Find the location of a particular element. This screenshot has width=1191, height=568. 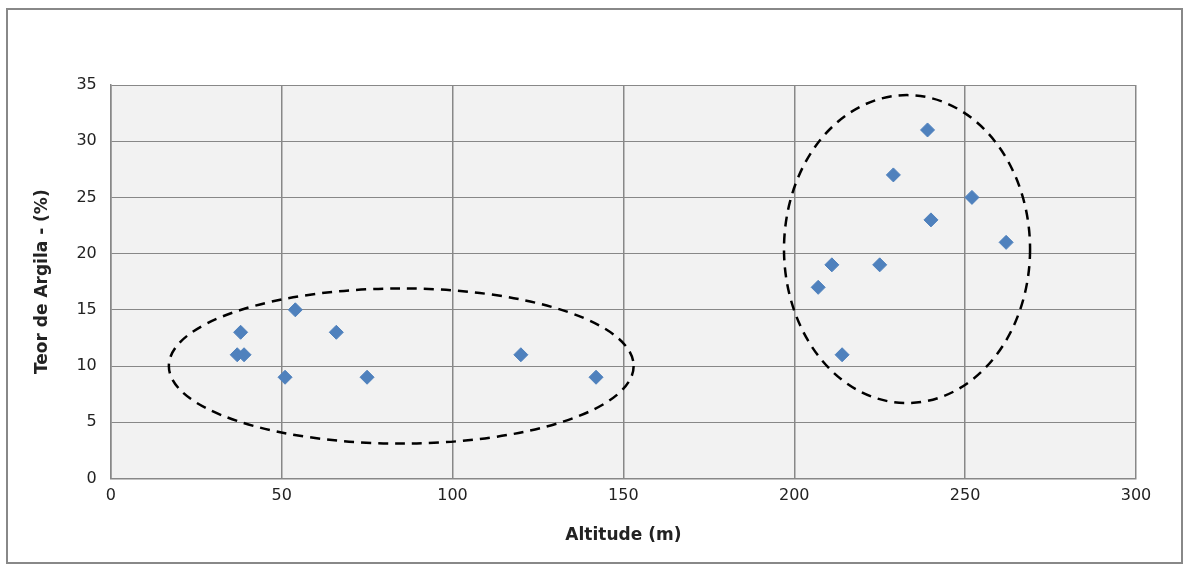

x-tick-label: 100 is located at coordinates (452, 495).